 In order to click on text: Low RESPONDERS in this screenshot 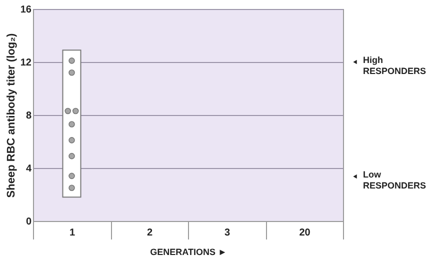, I will do `click(394, 179)`.